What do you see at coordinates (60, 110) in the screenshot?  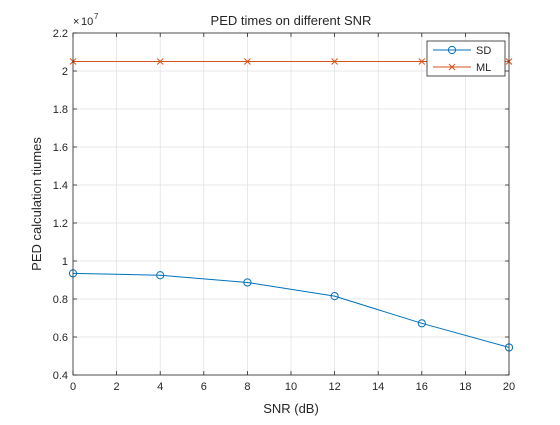 I see `y-tick-label: 1.8` at bounding box center [60, 110].